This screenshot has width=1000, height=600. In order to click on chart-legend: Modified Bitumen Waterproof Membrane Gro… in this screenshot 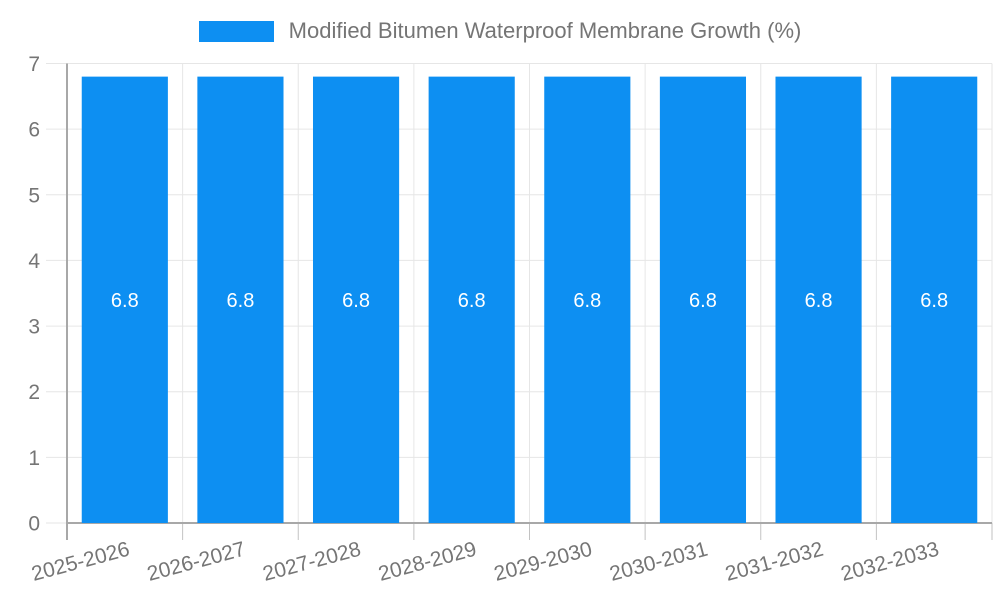, I will do `click(500, 31)`.